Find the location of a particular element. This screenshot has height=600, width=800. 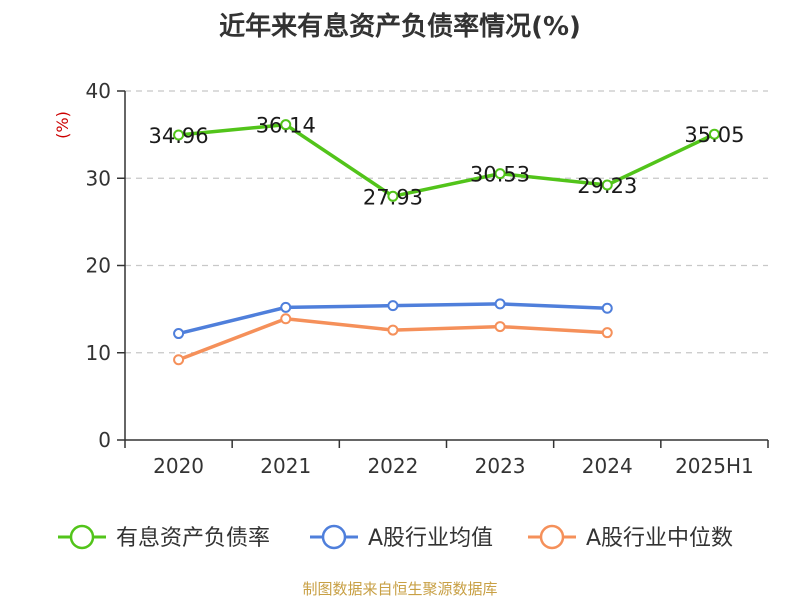

data-label: 34.96 is located at coordinates (179, 136).